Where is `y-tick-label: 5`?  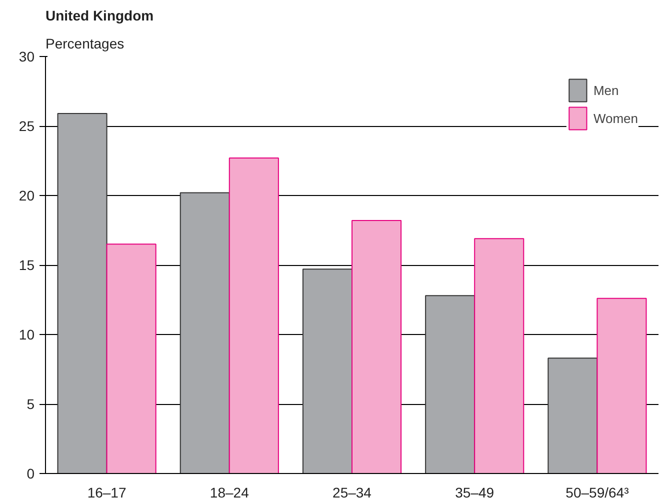
y-tick-label: 5 is located at coordinates (30, 404).